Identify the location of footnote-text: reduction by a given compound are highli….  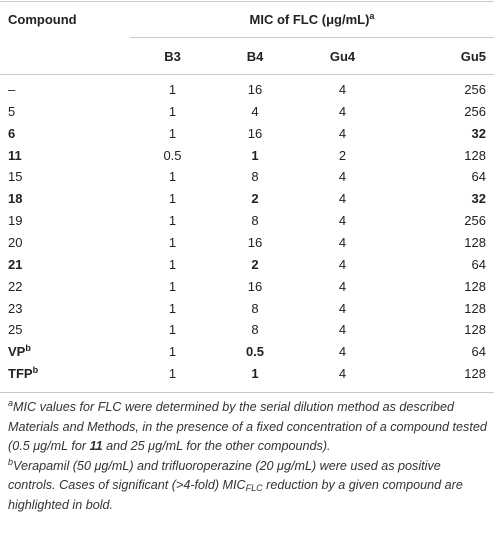
(235, 495).